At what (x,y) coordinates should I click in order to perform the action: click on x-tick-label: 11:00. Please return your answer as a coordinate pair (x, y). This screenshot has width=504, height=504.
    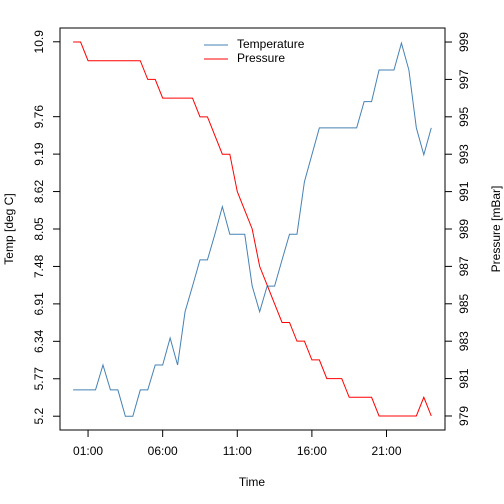
    Looking at the image, I should click on (237, 451).